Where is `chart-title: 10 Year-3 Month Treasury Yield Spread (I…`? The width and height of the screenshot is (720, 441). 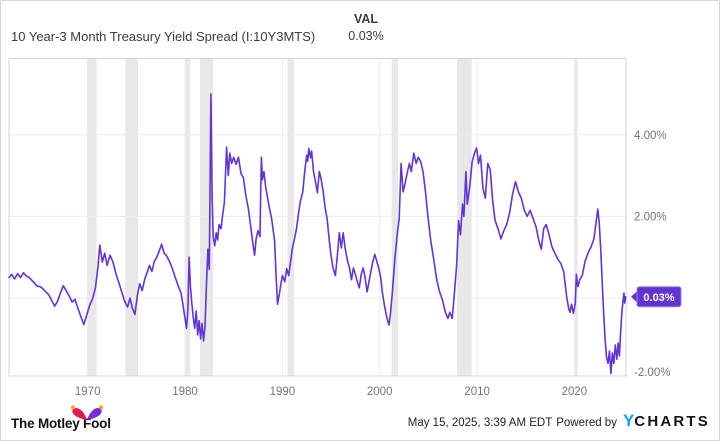 chart-title: 10 Year-3 Month Treasury Yield Spread (I… is located at coordinates (163, 36).